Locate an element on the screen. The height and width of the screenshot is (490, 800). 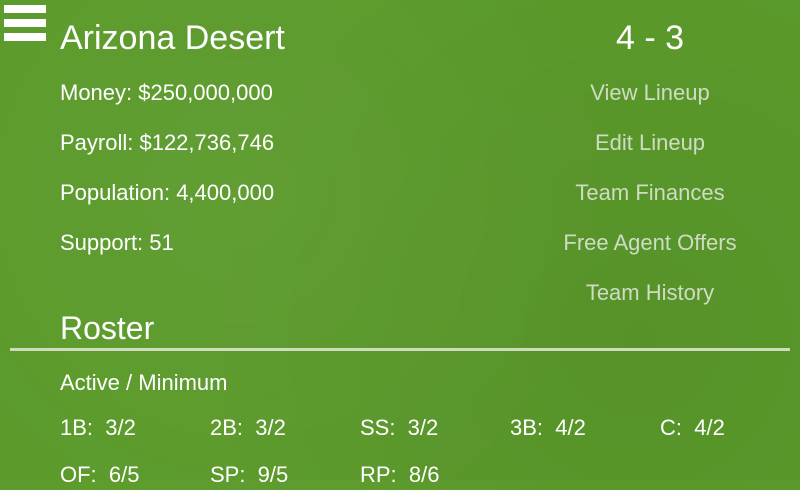
free-agent-offers-link: Free Agent Offers is located at coordinates (650, 242).